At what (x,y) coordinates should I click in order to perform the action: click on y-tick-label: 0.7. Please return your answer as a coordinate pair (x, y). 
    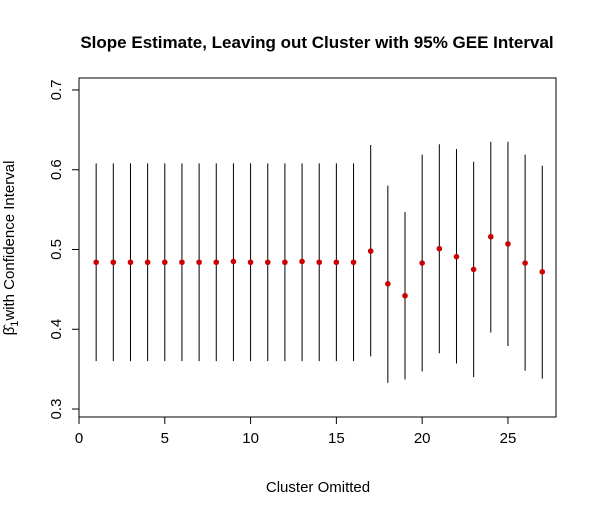
    Looking at the image, I should click on (56, 90).